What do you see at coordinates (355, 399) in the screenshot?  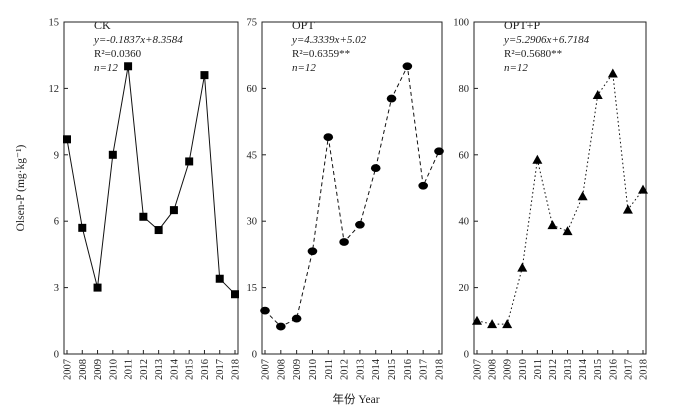 I see `x-axis-title: 年份 Year` at bounding box center [355, 399].